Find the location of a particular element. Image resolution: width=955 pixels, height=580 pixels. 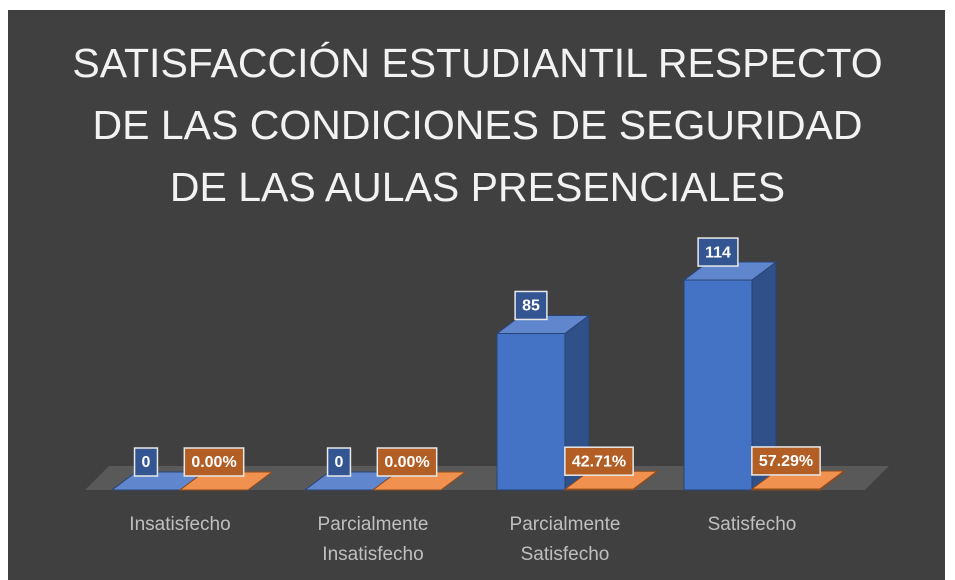

x-tick-label: Parcialmente Insatisfecho is located at coordinates (373, 539).